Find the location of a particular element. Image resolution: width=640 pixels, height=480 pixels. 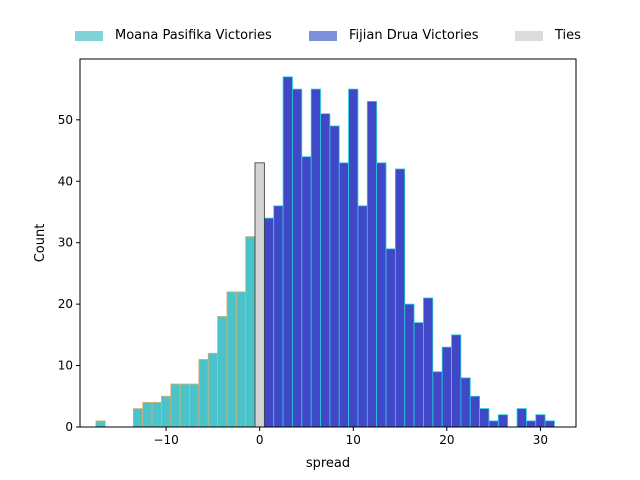

legend-swatch-ties is located at coordinates (529, 35).